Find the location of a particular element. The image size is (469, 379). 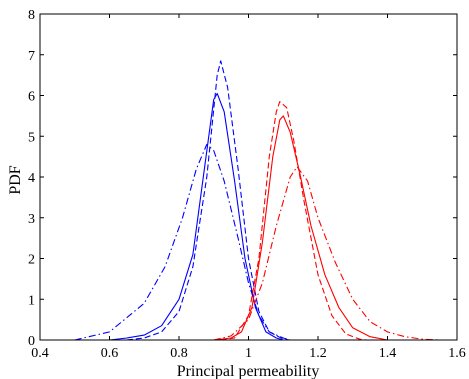

y-tick-label: 8 is located at coordinates (31, 15).